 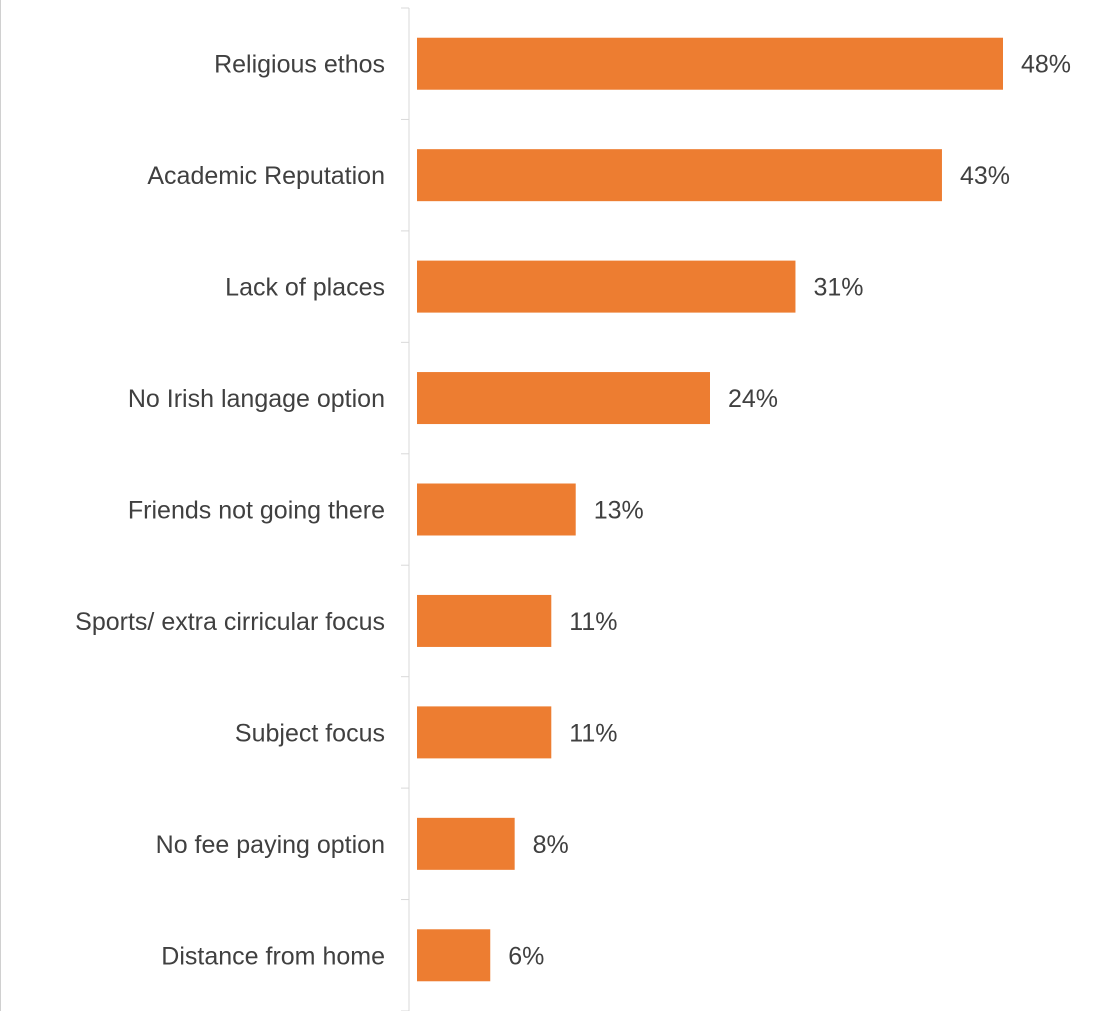 I want to click on data-label: 13%, so click(x=619, y=511).